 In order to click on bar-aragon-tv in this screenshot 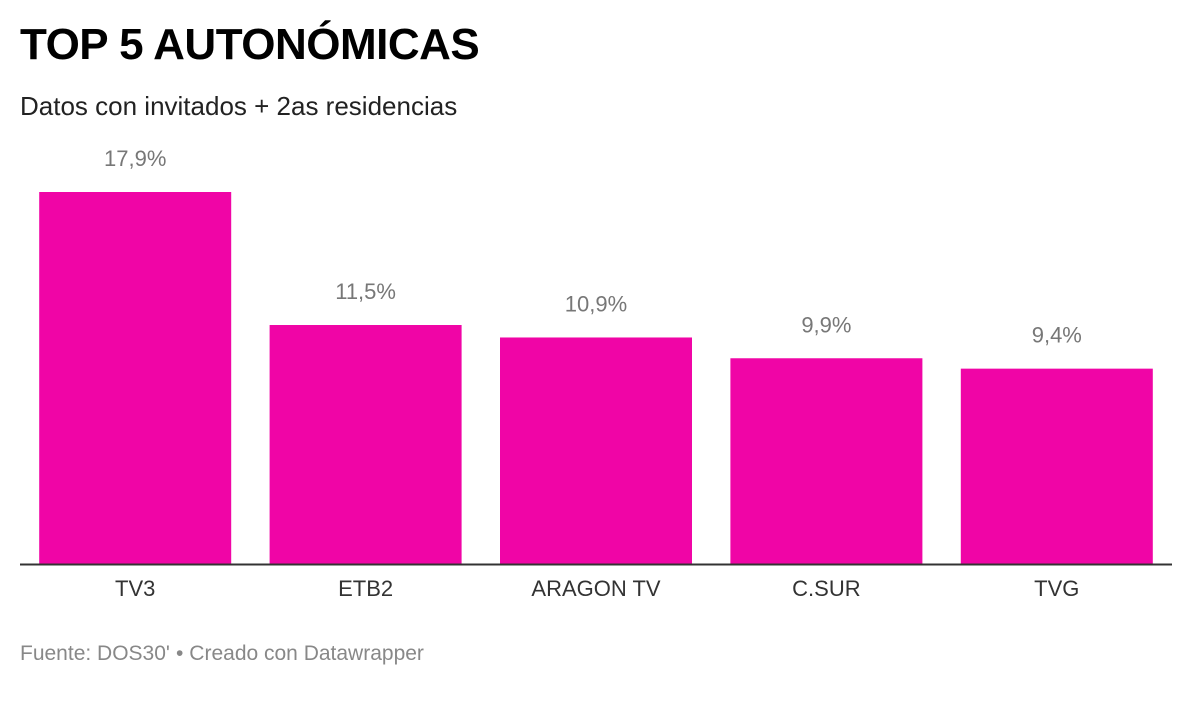, I will do `click(596, 450)`.